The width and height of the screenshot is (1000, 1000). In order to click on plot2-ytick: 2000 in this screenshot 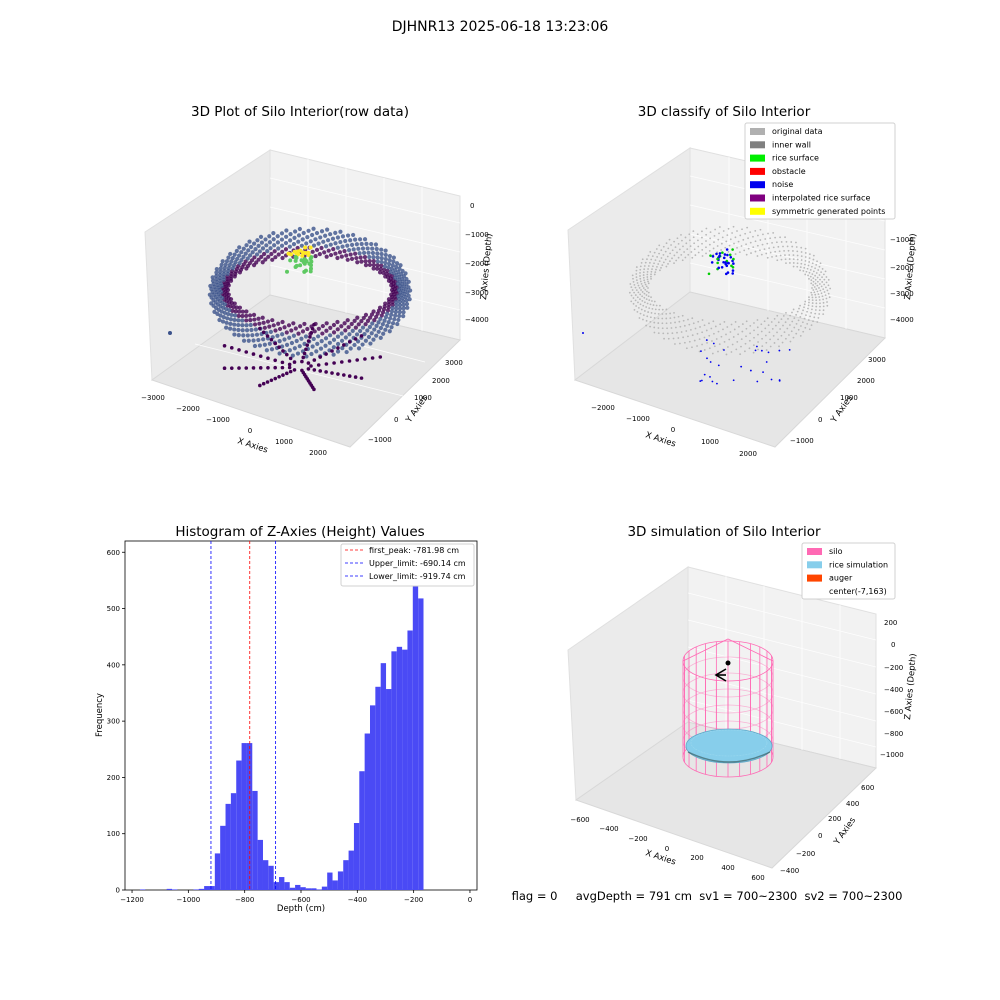, I will do `click(866, 381)`.